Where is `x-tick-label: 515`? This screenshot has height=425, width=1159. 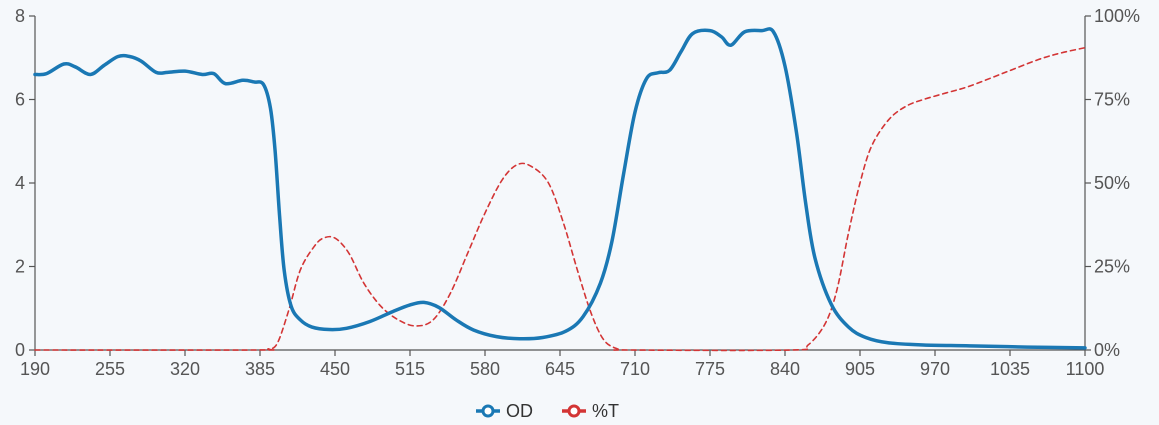 x-tick-label: 515 is located at coordinates (410, 369).